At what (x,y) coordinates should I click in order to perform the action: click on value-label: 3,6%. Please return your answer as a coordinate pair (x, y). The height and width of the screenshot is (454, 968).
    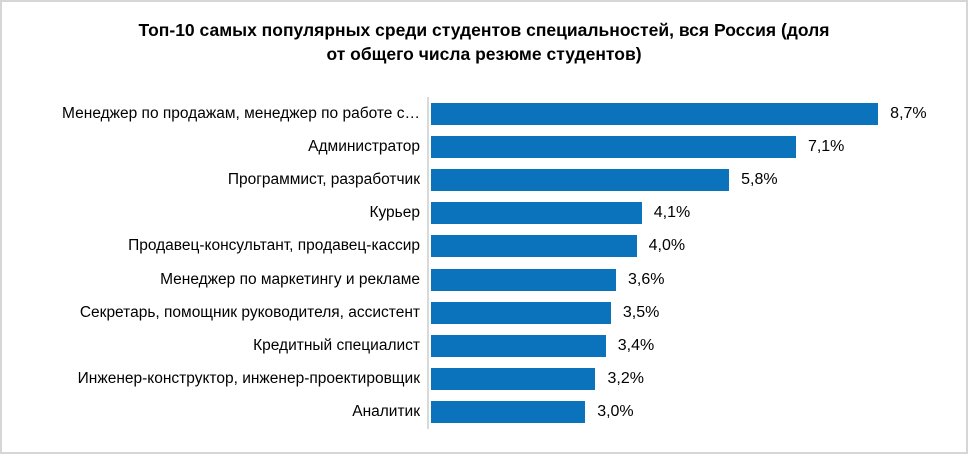
    Looking at the image, I should click on (646, 279).